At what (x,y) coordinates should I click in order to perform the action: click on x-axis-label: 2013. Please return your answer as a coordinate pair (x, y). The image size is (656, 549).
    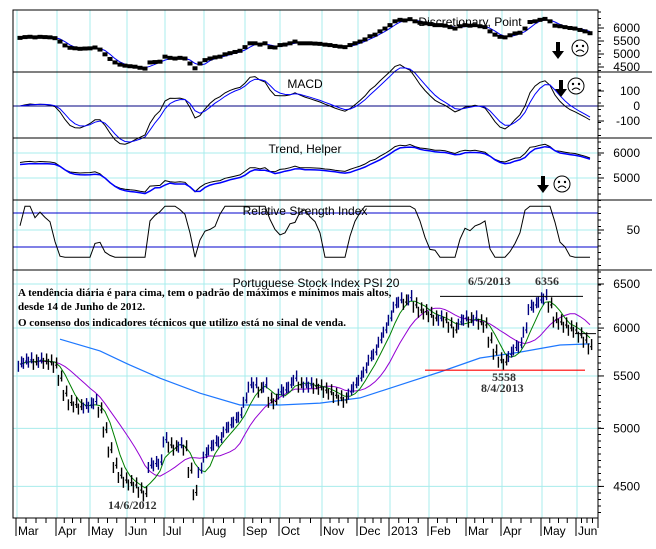
    Looking at the image, I should click on (404, 531).